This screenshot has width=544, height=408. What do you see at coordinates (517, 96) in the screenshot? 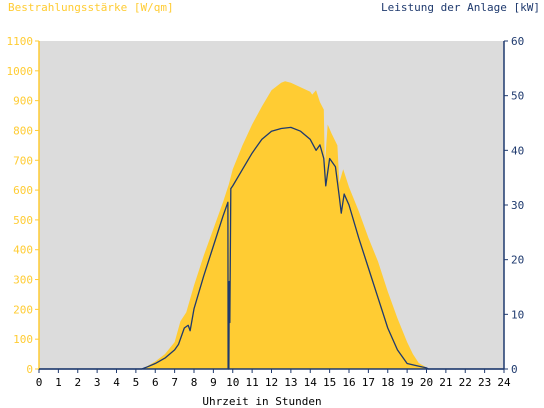
I see `right-tick-label: 50` at bounding box center [517, 96].